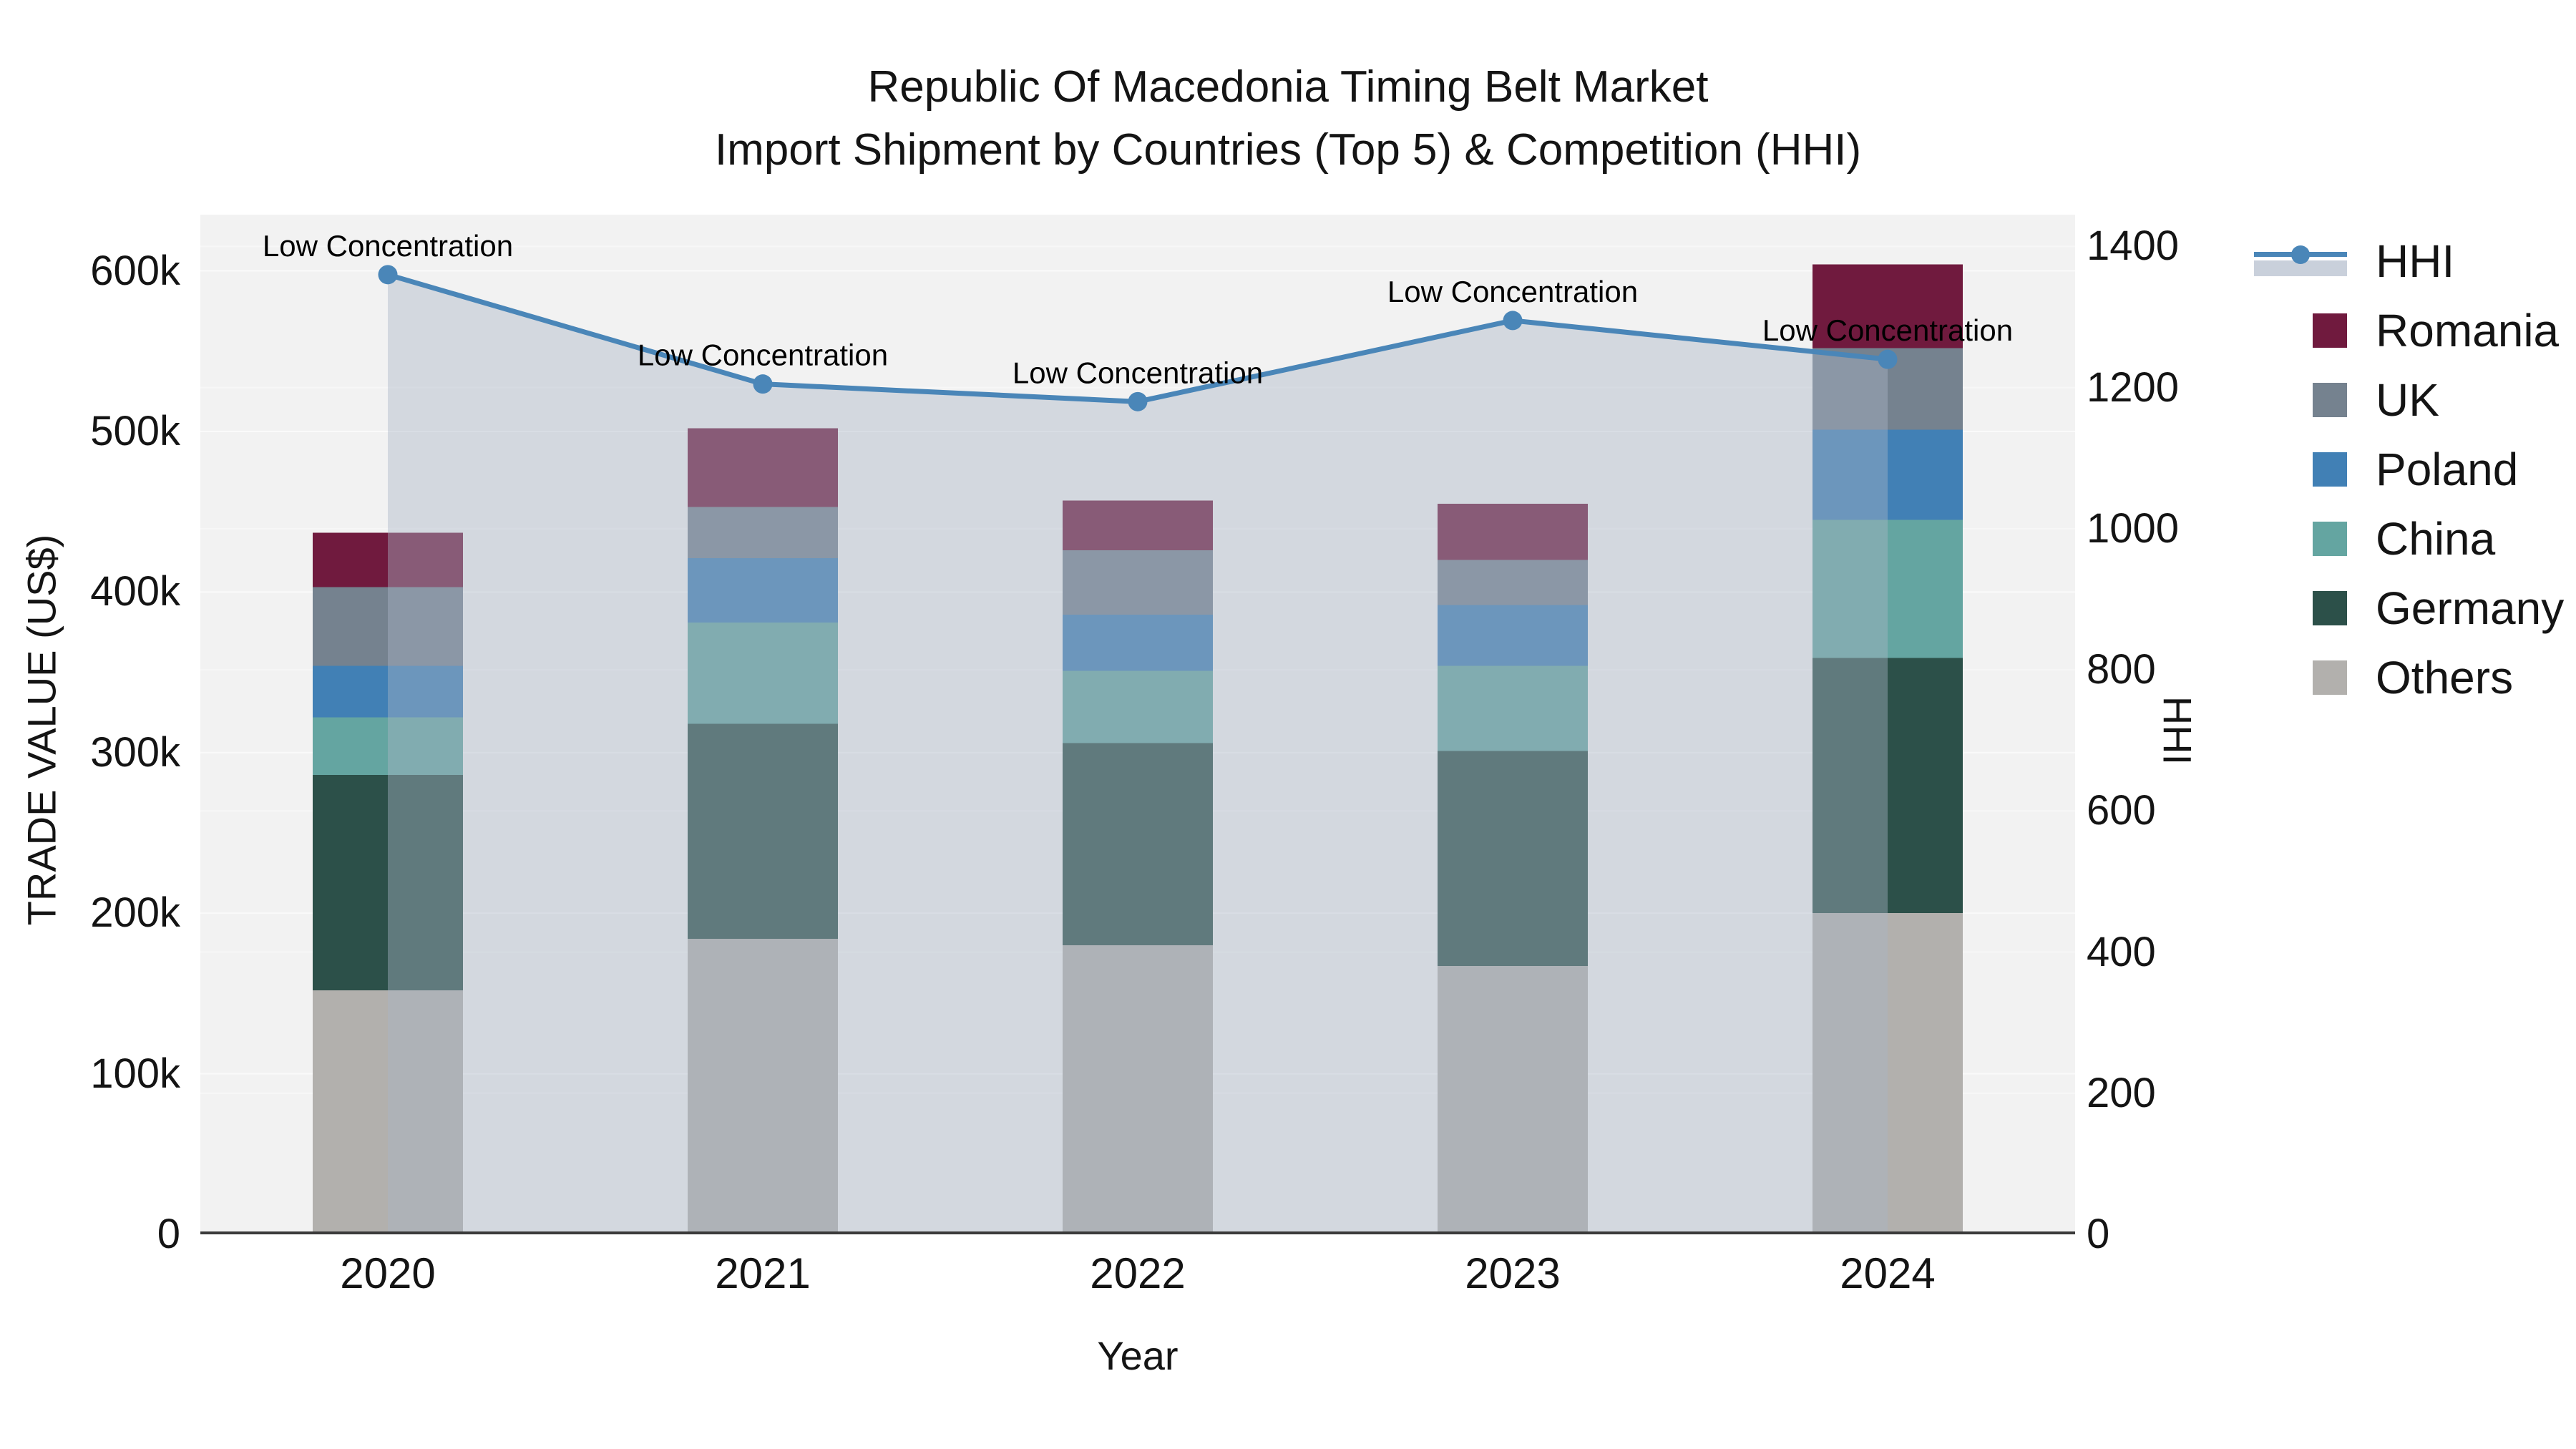 This screenshot has height=1449, width=2576. What do you see at coordinates (2121, 1092) in the screenshot?
I see `y-right-tick-label: 200` at bounding box center [2121, 1092].